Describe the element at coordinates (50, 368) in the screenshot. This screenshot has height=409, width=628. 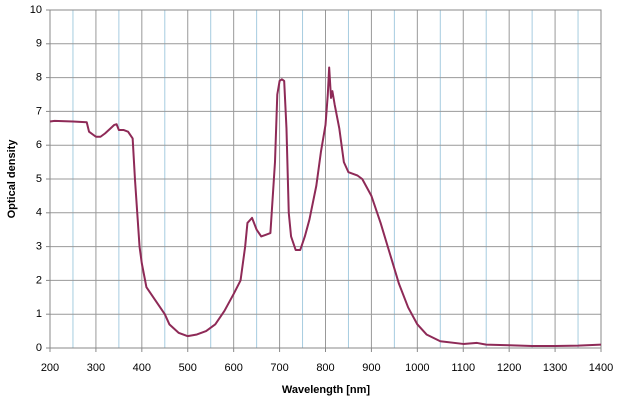
I see `x-tick-label: 200` at that location.